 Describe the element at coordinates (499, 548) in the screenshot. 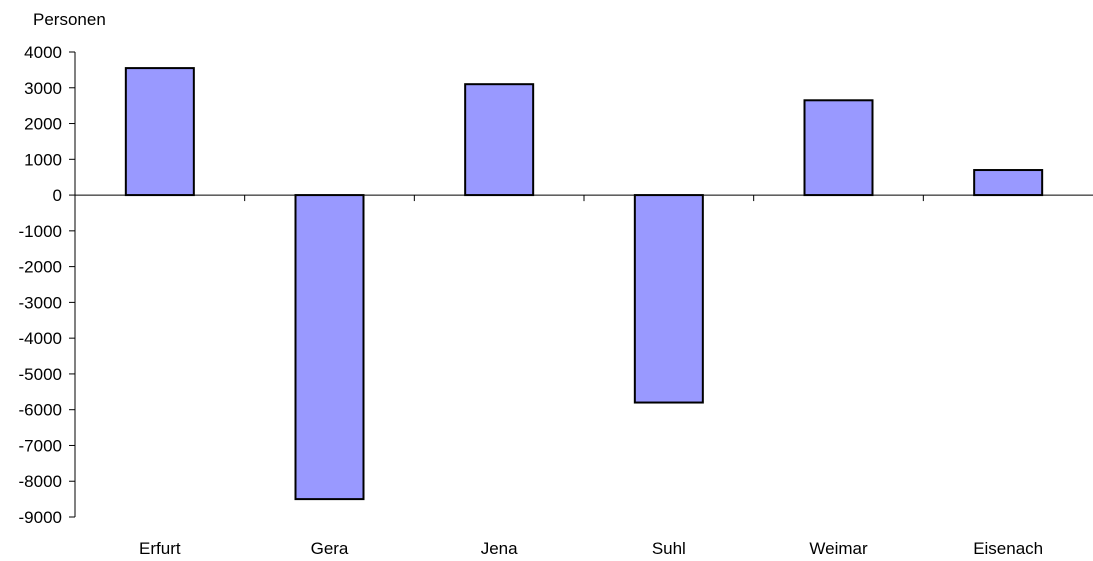

I see `x-tick-label: Jena` at that location.